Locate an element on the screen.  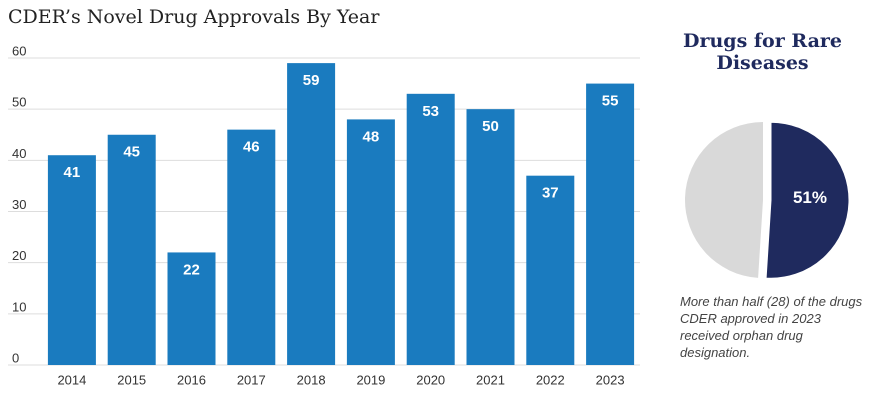
x-tick-label: 2016 is located at coordinates (191, 379).